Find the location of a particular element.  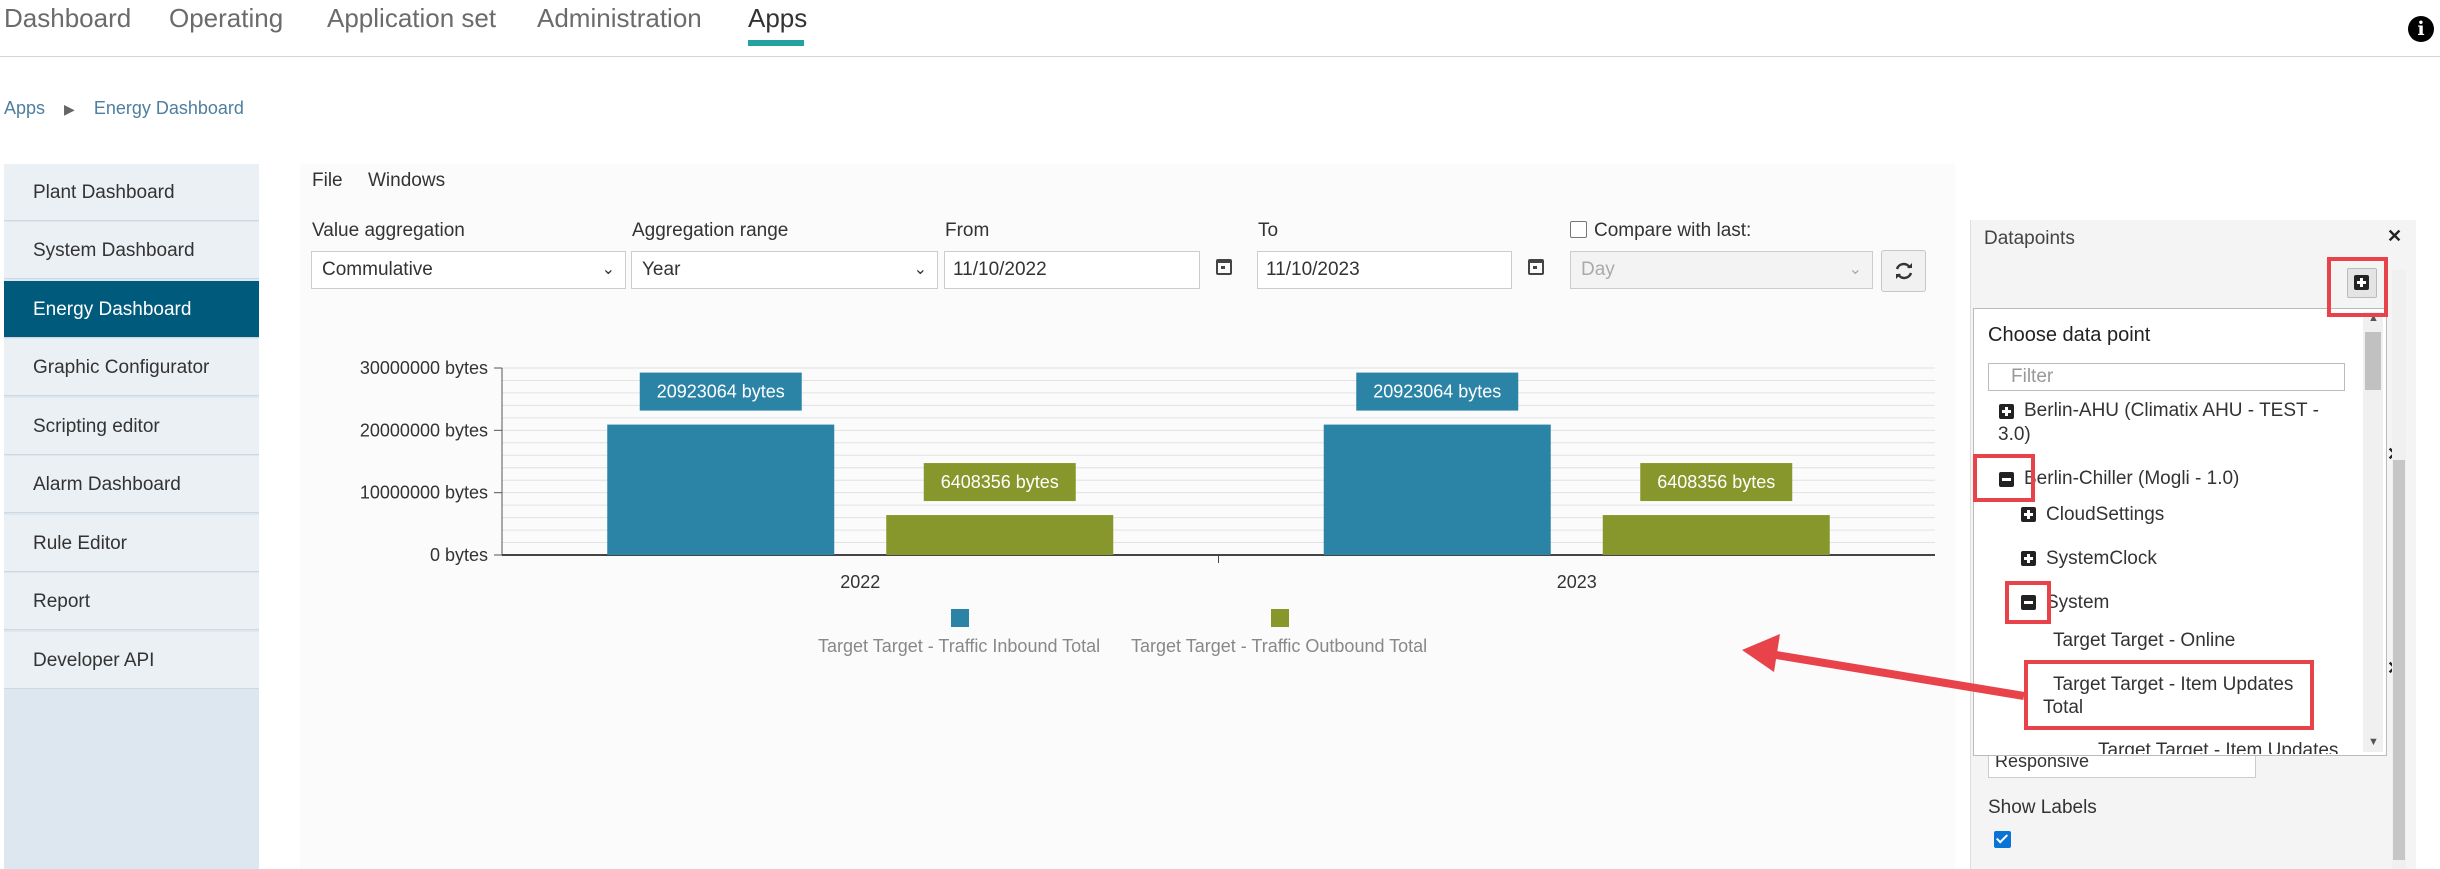

sidebar-item-rule-editor: Rule Editor is located at coordinates (131, 543).